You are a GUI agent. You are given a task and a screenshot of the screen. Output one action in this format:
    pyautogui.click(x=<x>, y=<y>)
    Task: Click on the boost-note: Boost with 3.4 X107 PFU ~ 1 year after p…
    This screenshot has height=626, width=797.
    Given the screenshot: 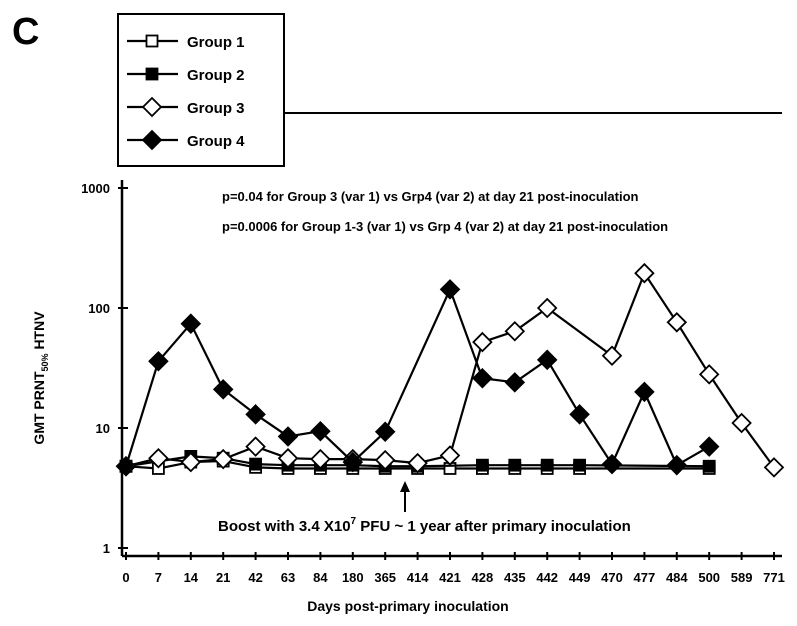 What is the action you would take?
    pyautogui.click(x=424, y=525)
    